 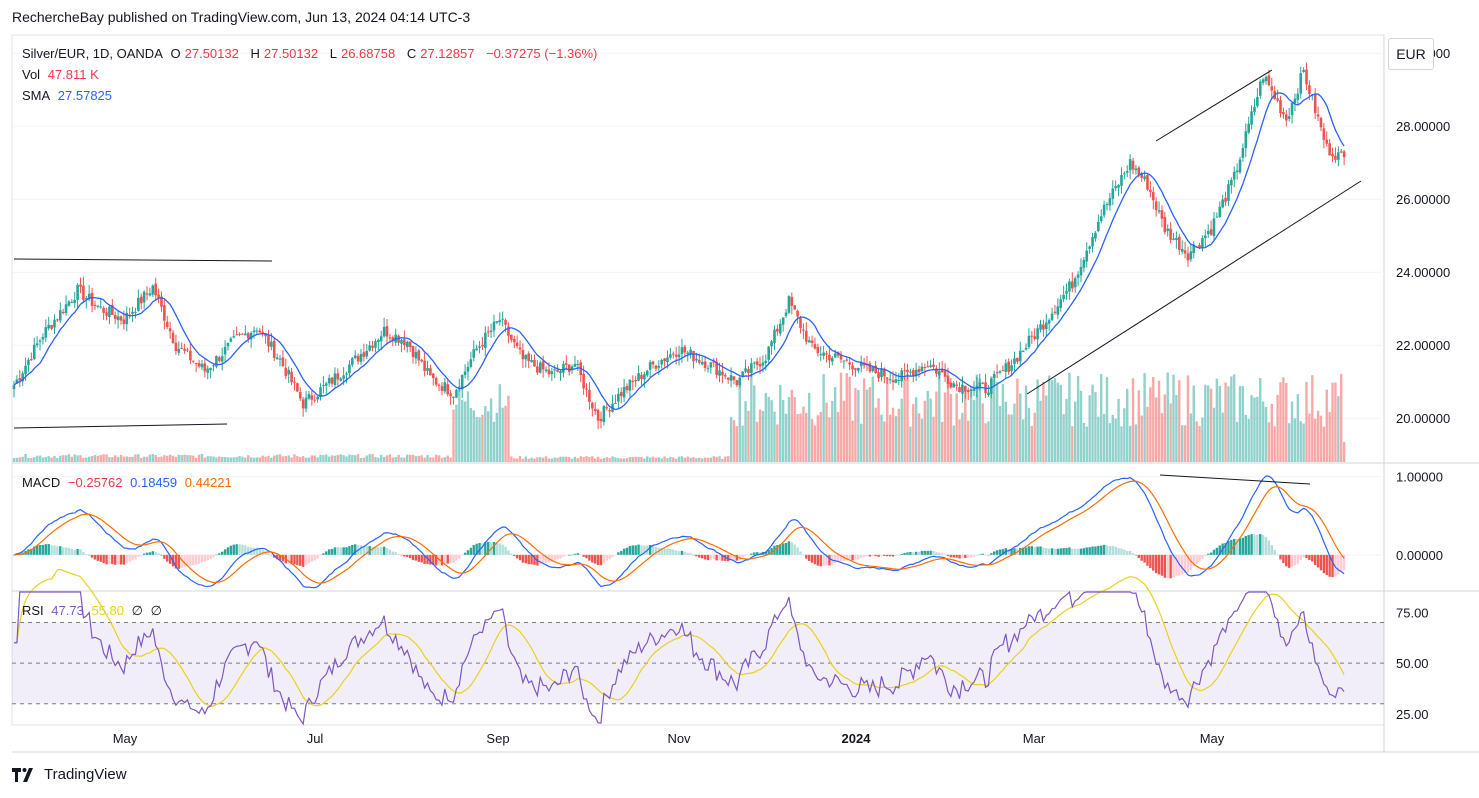 What do you see at coordinates (69, 774) in the screenshot?
I see `tradingview-logo: TradingView` at bounding box center [69, 774].